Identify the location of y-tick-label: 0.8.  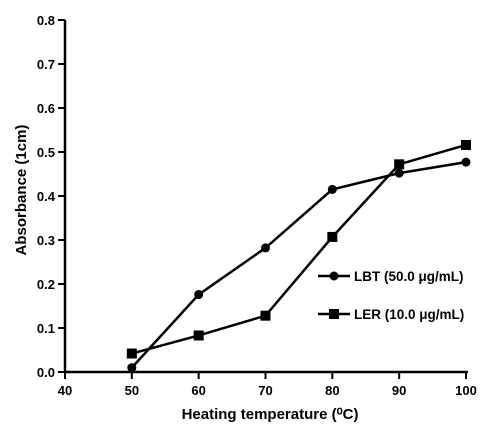
(46, 20).